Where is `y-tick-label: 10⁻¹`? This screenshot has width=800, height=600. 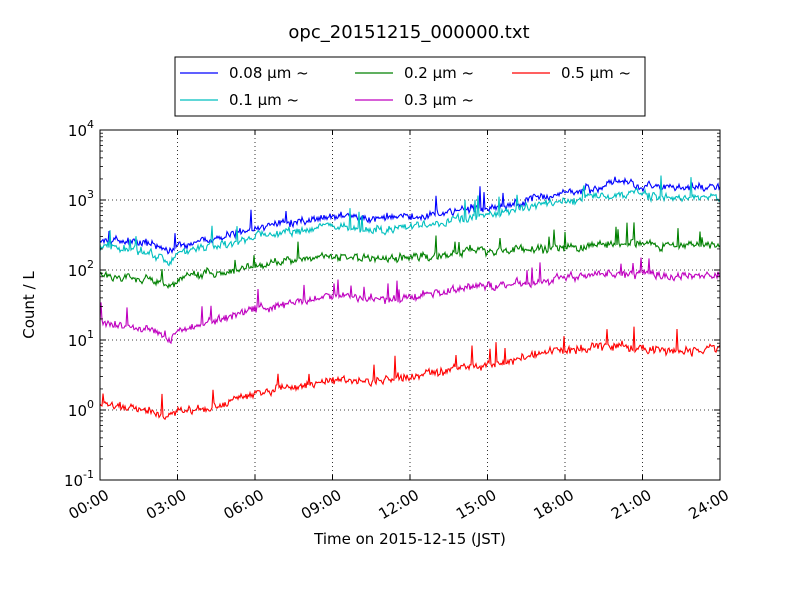 y-tick-label: 10⁻¹ is located at coordinates (79, 479).